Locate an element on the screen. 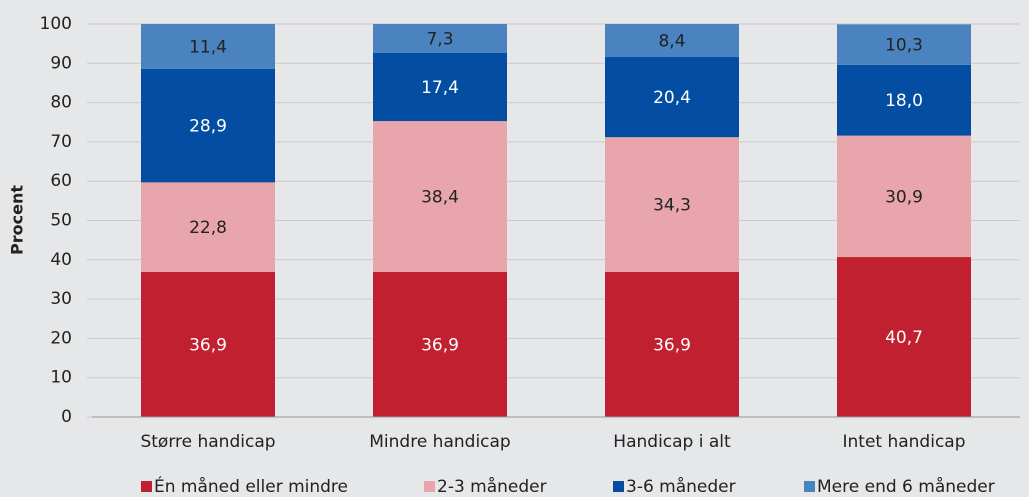 The height and width of the screenshot is (497, 1029). y-tick-label: 80 is located at coordinates (61, 103).